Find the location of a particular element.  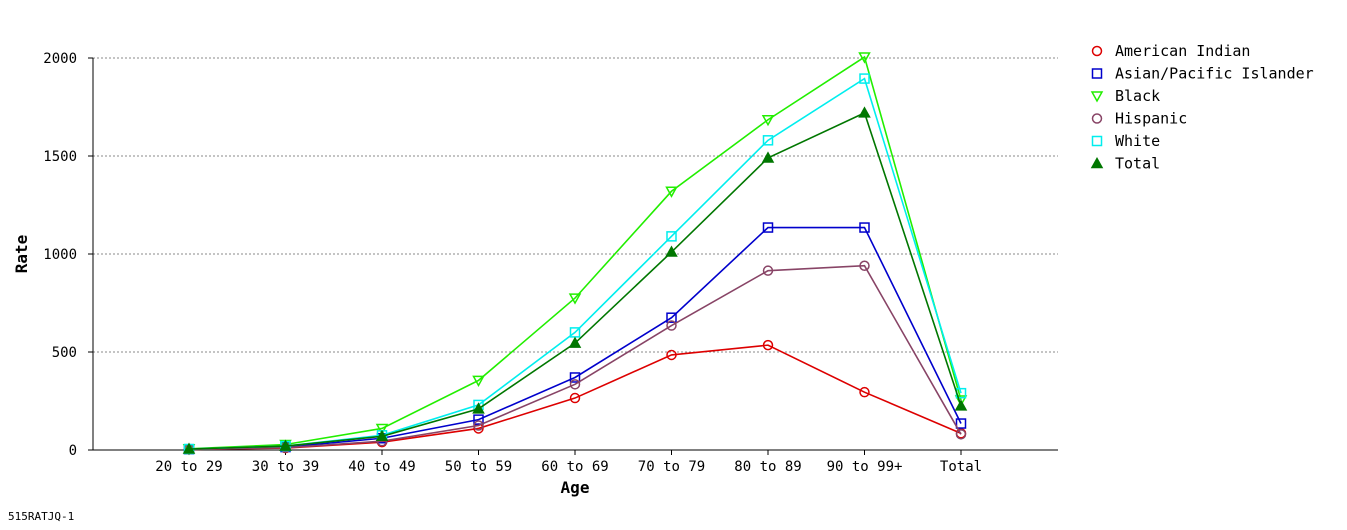

x-tick-label: 30 to 39 is located at coordinates (285, 467).